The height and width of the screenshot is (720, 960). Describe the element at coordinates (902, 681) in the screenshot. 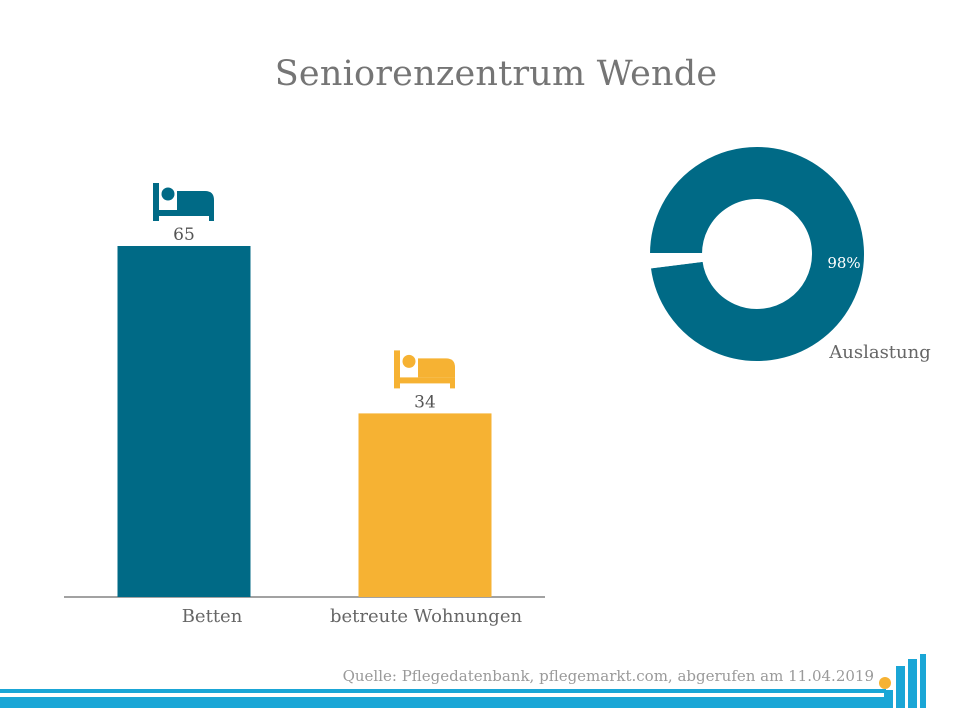

I see `pflegemarkt-logo` at that location.